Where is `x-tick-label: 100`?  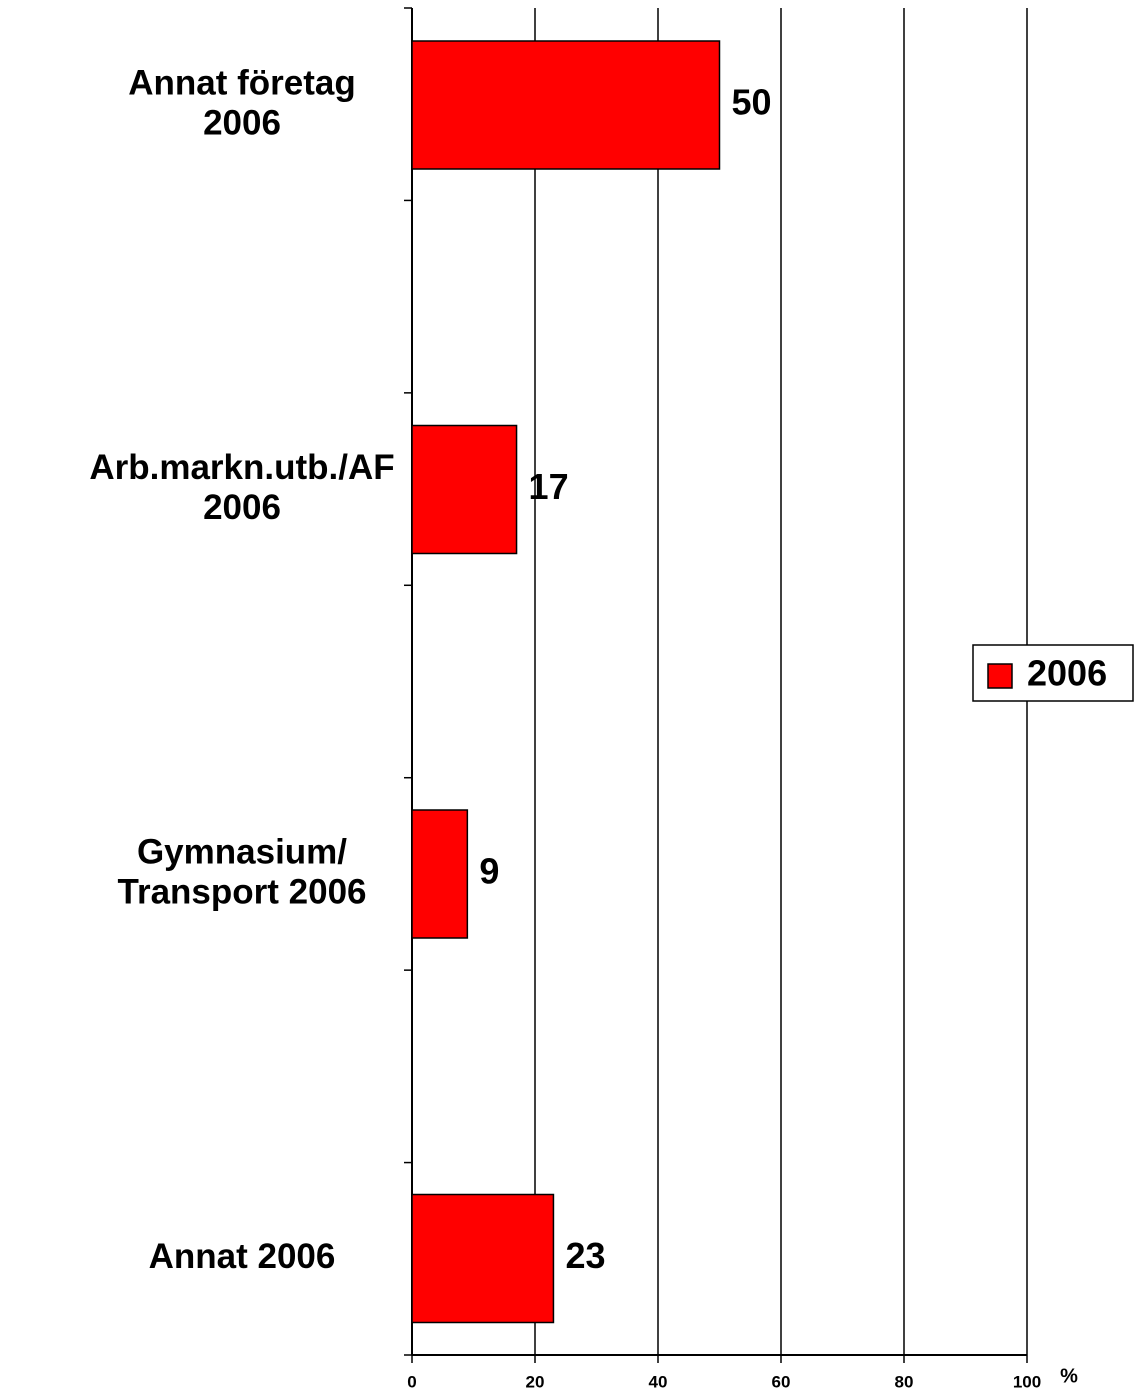 x-tick-label: 100 is located at coordinates (1027, 1381).